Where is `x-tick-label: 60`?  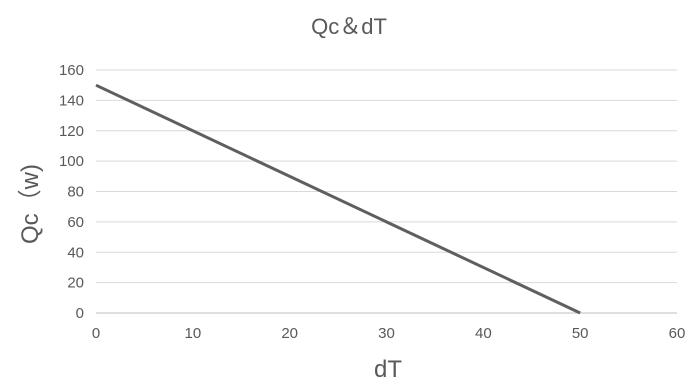
x-tick-label: 60 is located at coordinates (677, 333).